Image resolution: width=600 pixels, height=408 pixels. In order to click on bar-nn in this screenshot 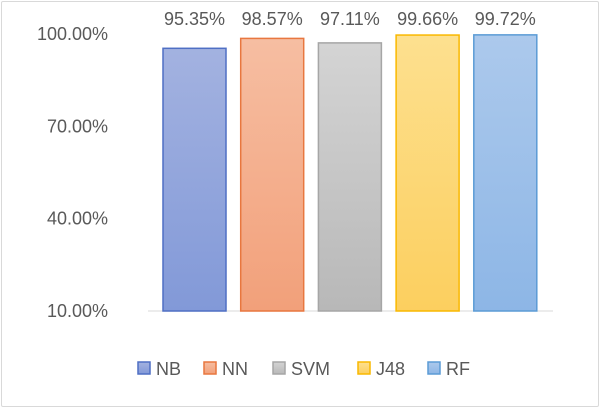, I will do `click(272, 174)`.